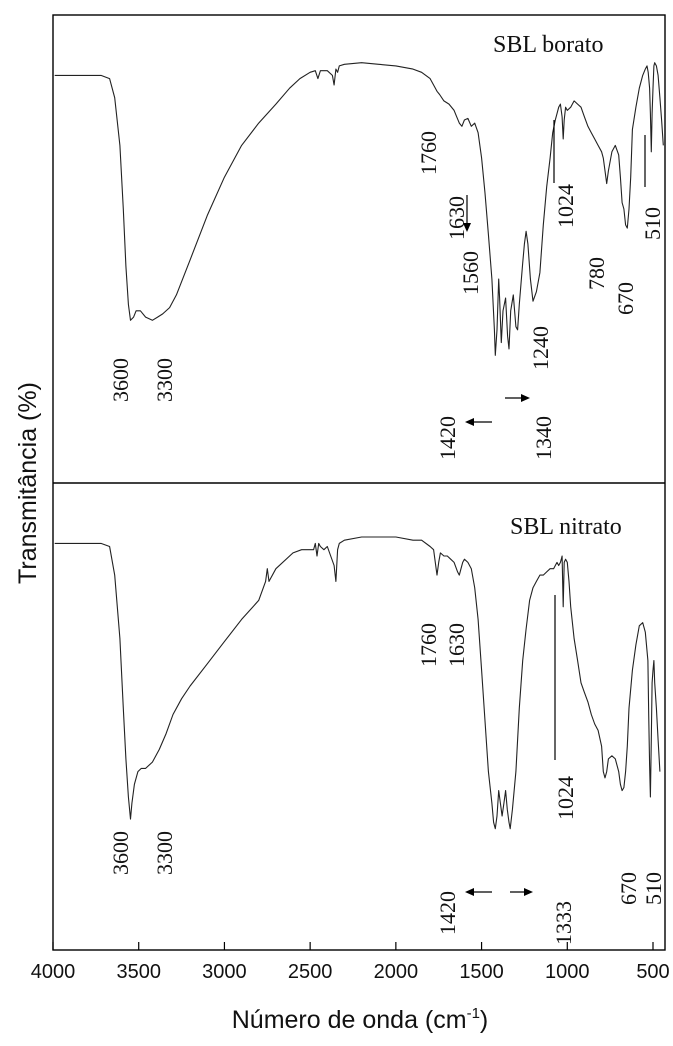 Image resolution: width=673 pixels, height=1046 pixels. Describe the element at coordinates (525, 398) in the screenshot. I see `arrow-1340-head` at that location.